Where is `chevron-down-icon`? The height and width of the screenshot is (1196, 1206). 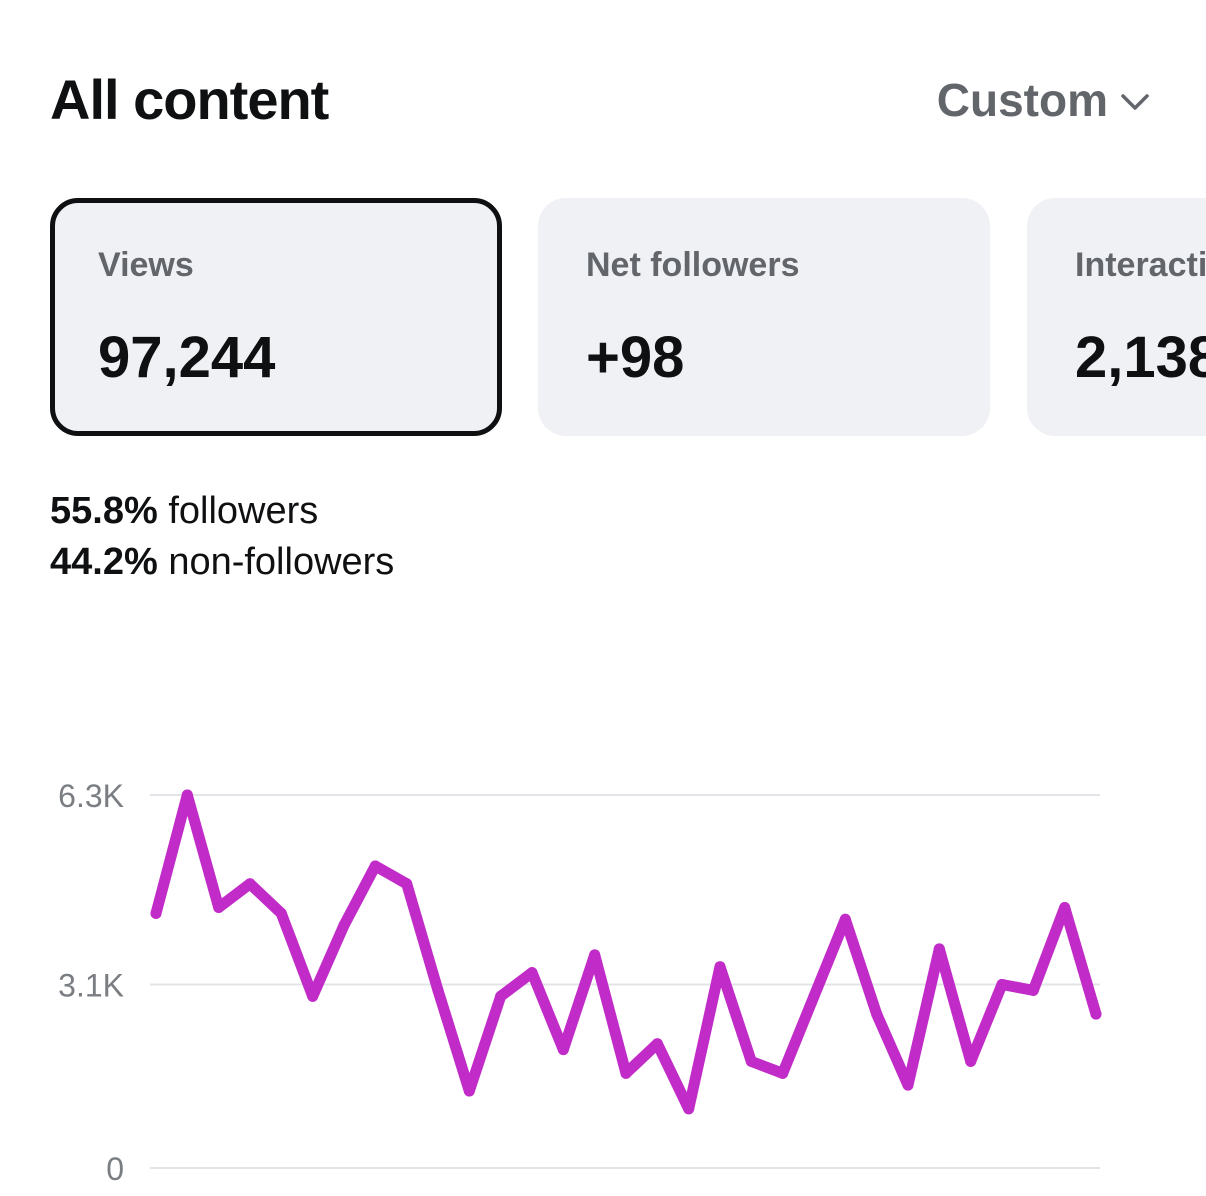
chevron-down-icon is located at coordinates (1135, 102).